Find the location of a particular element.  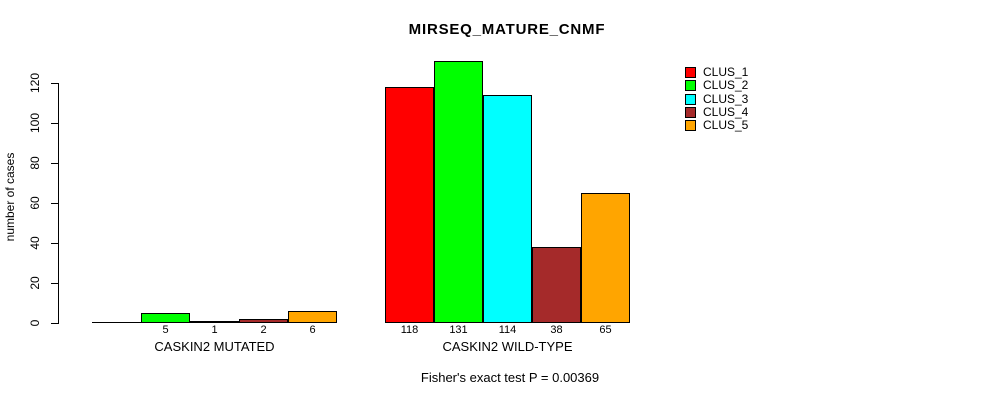

chart-title: MIRSEQ_MATURE_CNMF is located at coordinates (507, 29).